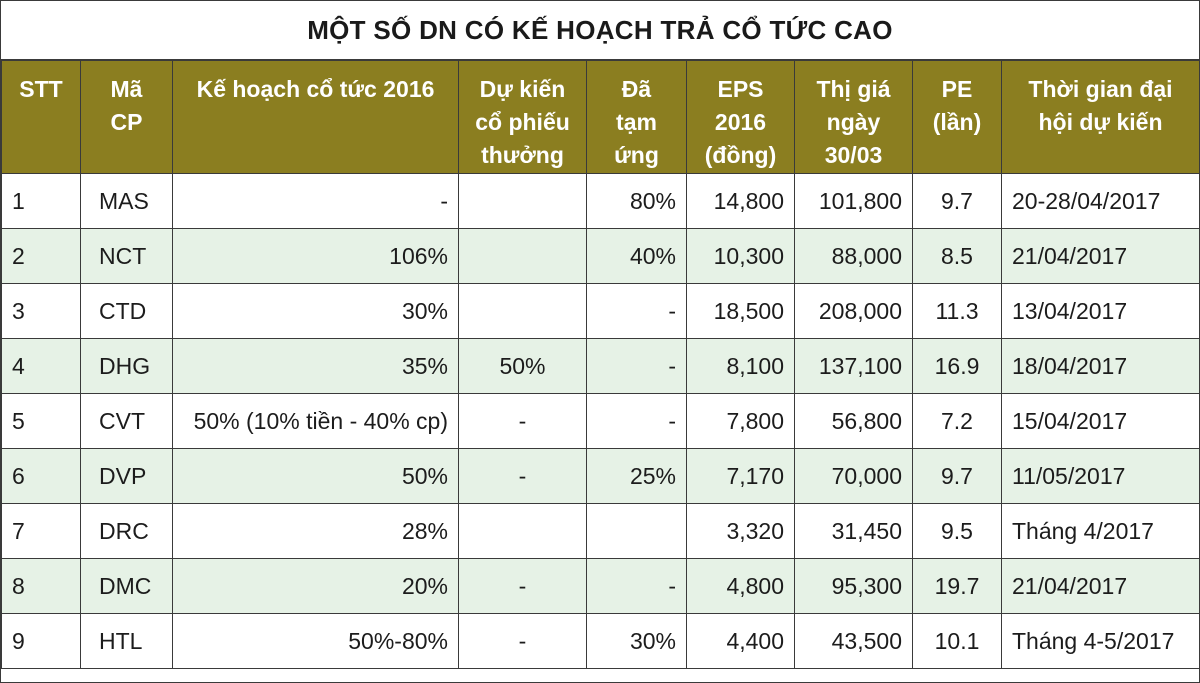  I want to click on header-line: 30/03, so click(853, 155).